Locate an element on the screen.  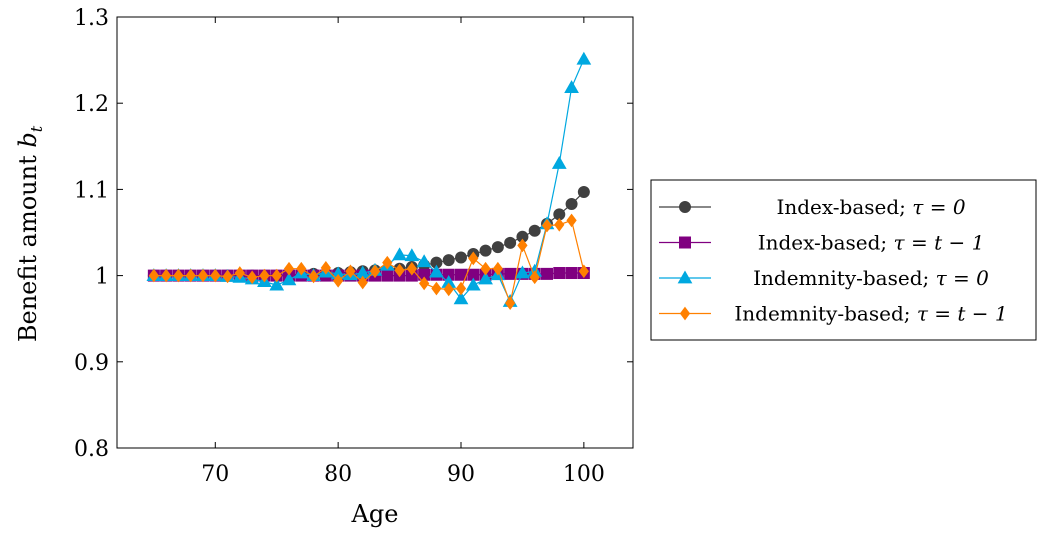
legend-label: Index-based; τ = 0 is located at coordinates (870, 207).